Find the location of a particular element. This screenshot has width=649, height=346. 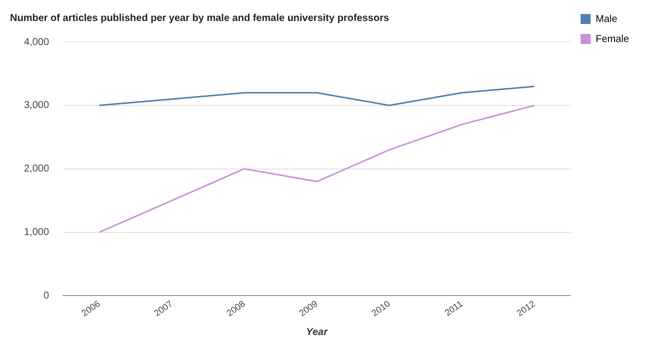

chart-title: Number of articles published per year by male and female university professors is located at coordinates (200, 18).